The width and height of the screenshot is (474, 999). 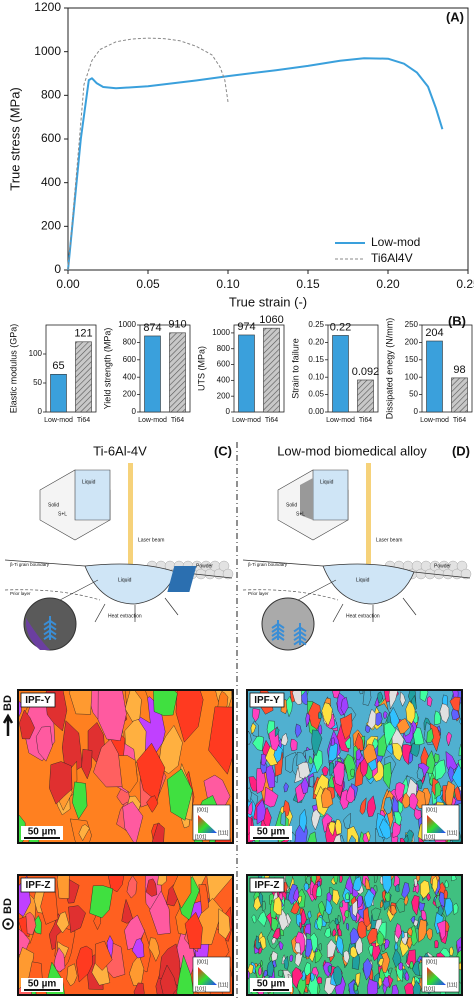 What do you see at coordinates (207, 824) in the screenshot?
I see `ipf-key` at bounding box center [207, 824].